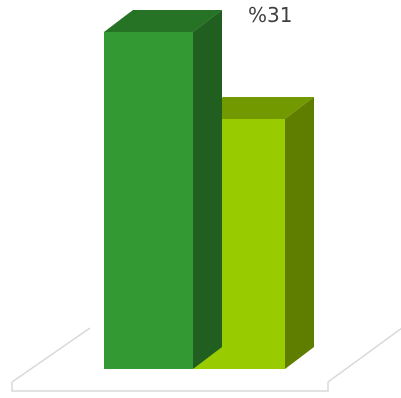 The image size is (401, 398). What do you see at coordinates (299, 232) in the screenshot?
I see `bar-2-side` at bounding box center [299, 232].